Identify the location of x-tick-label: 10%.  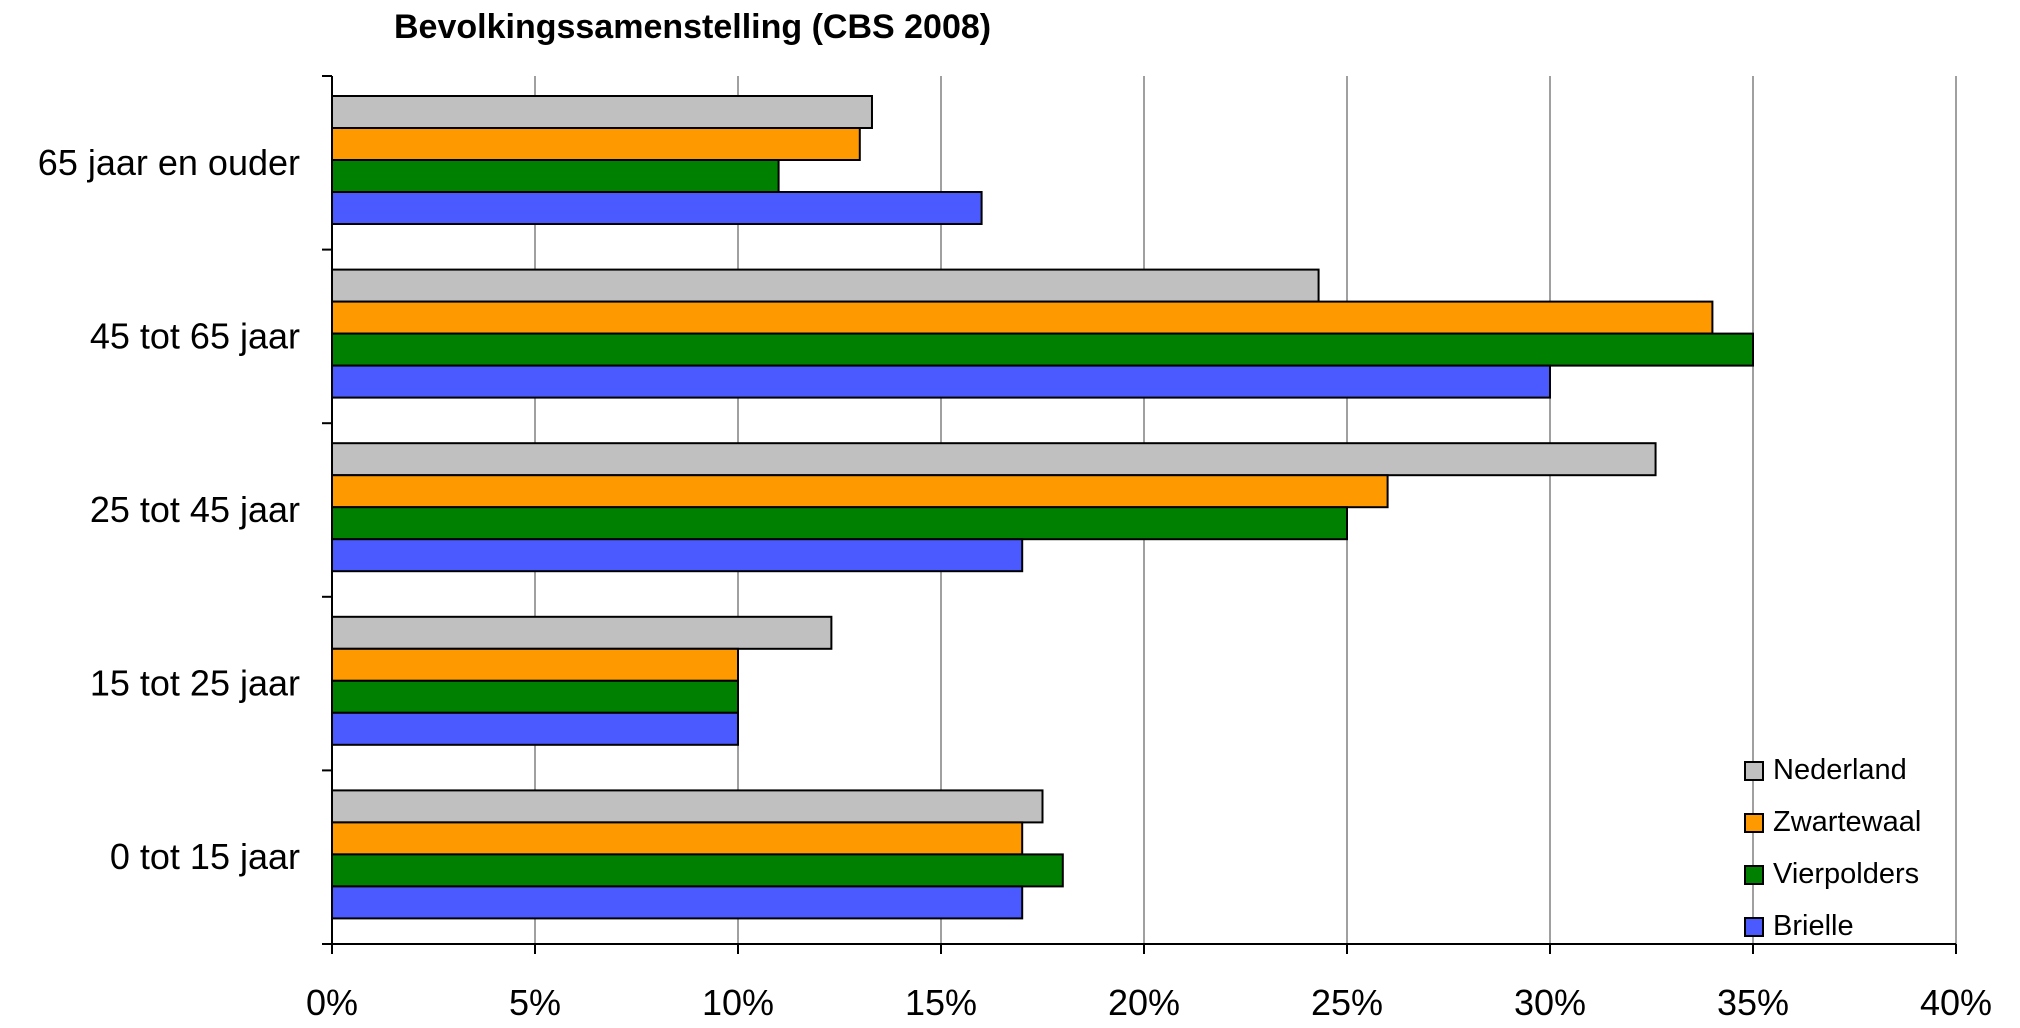
(738, 1002).